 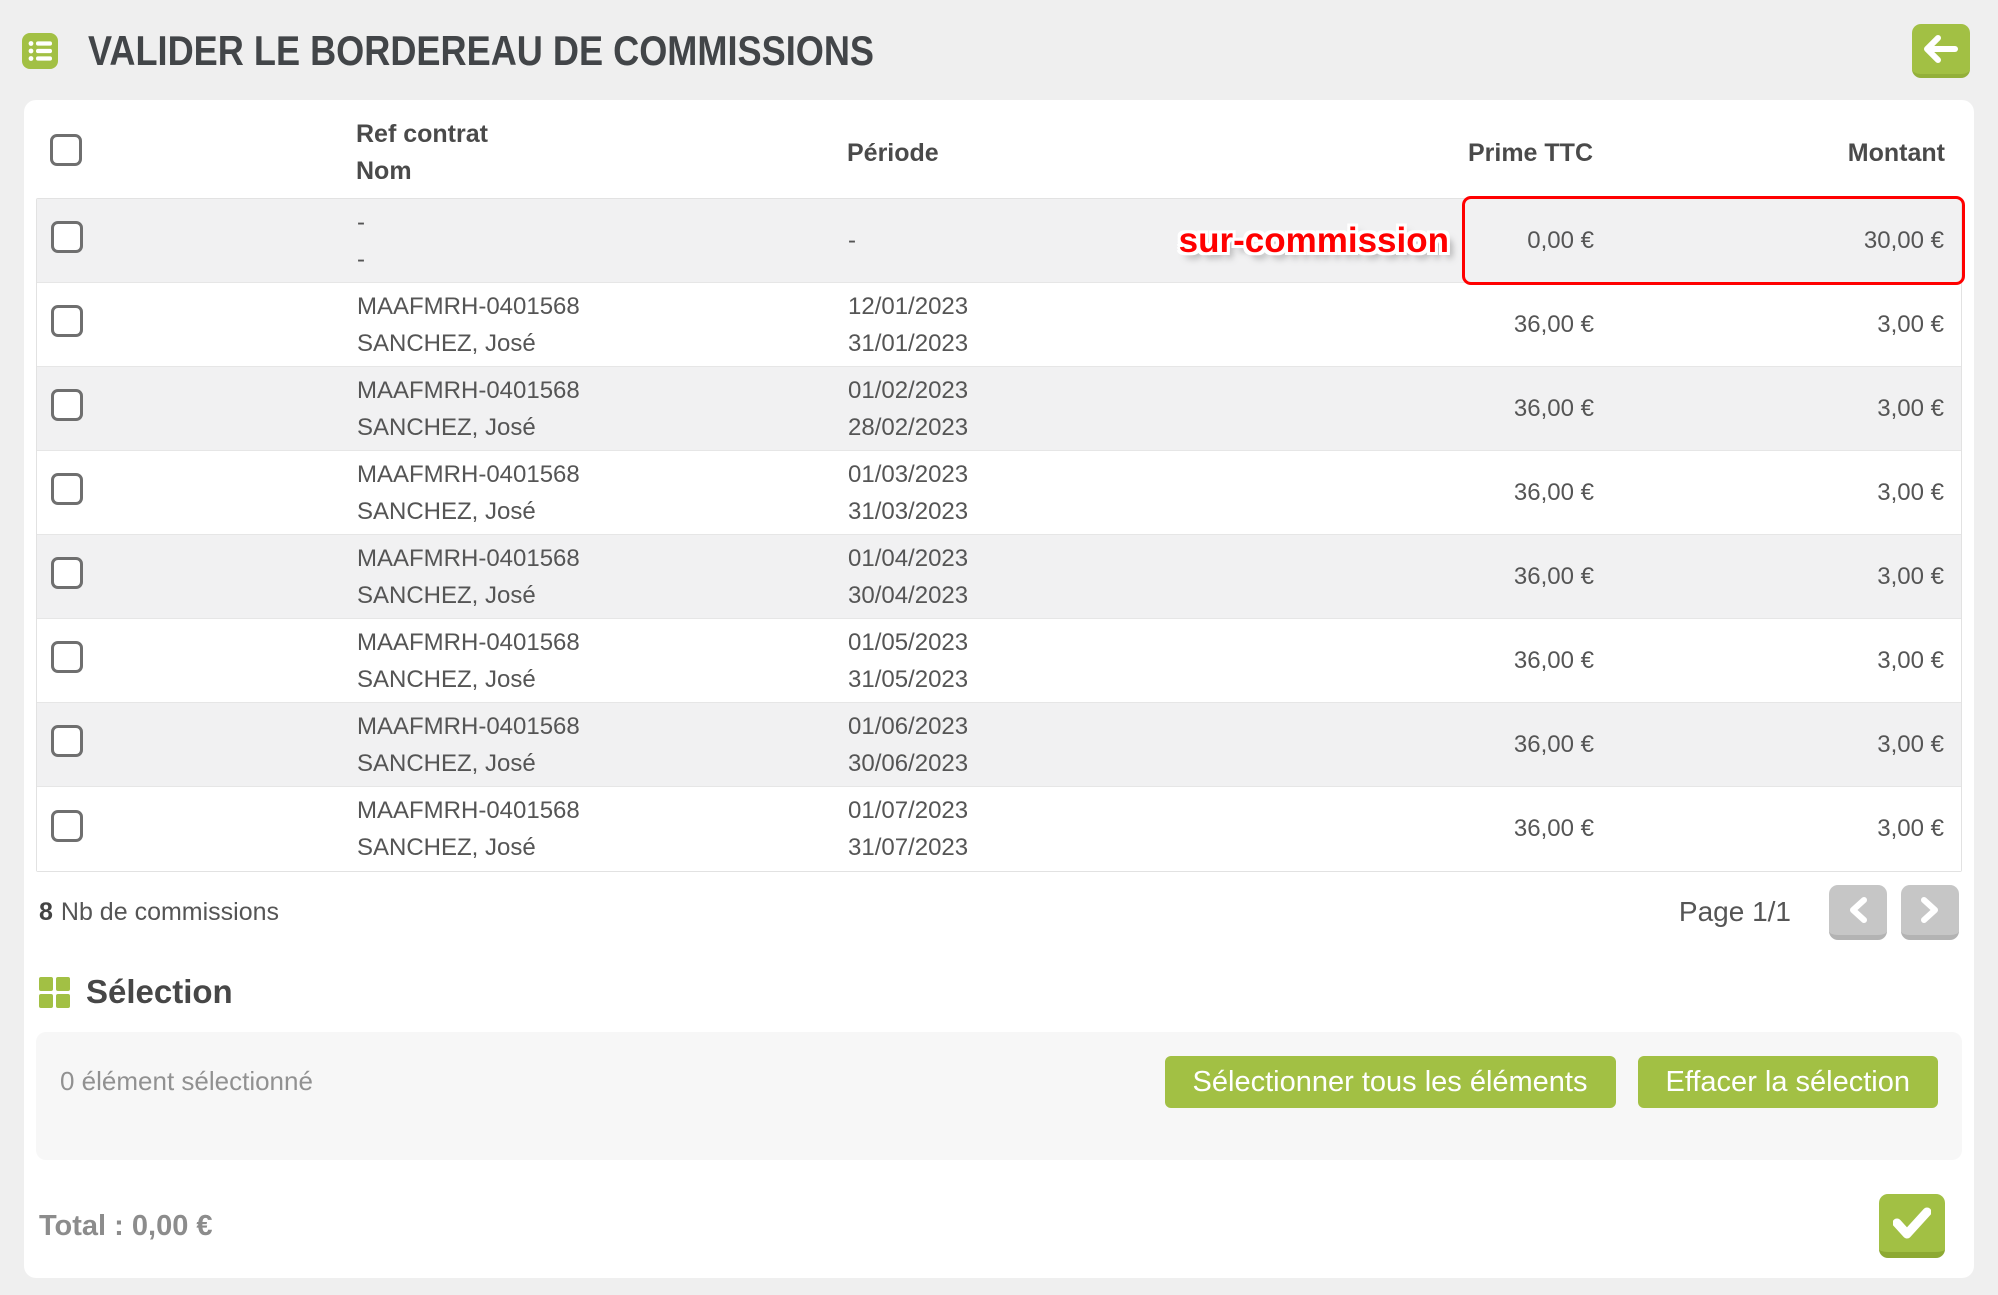 What do you see at coordinates (40, 51) in the screenshot?
I see `list-icon` at bounding box center [40, 51].